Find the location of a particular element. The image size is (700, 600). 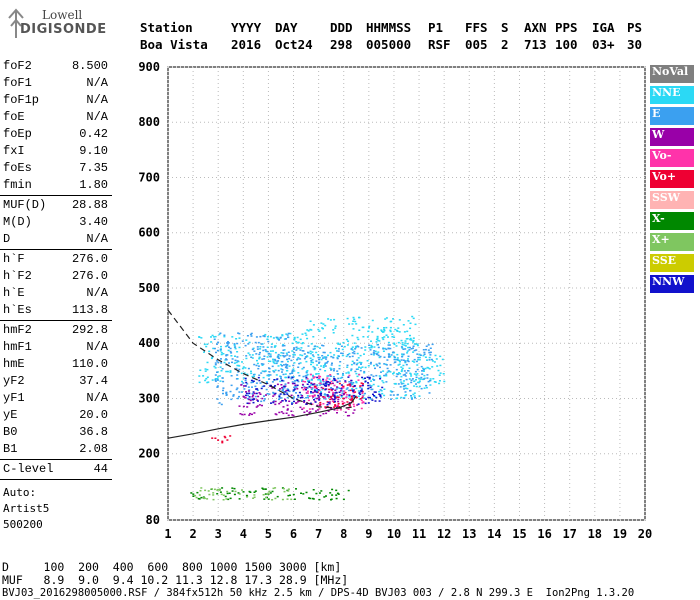

header-row2-cell: 2016 is located at coordinates (246, 44).